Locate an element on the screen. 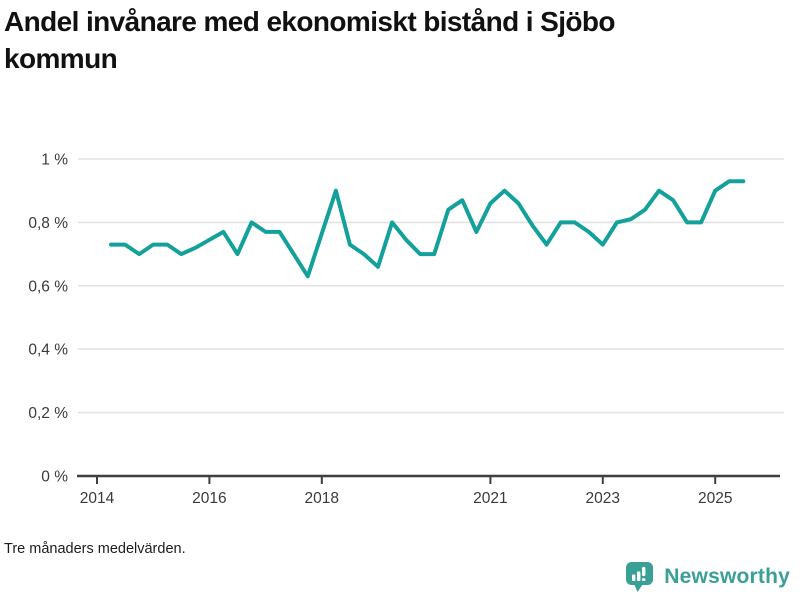  x-axis-label: 2018 is located at coordinates (322, 498).